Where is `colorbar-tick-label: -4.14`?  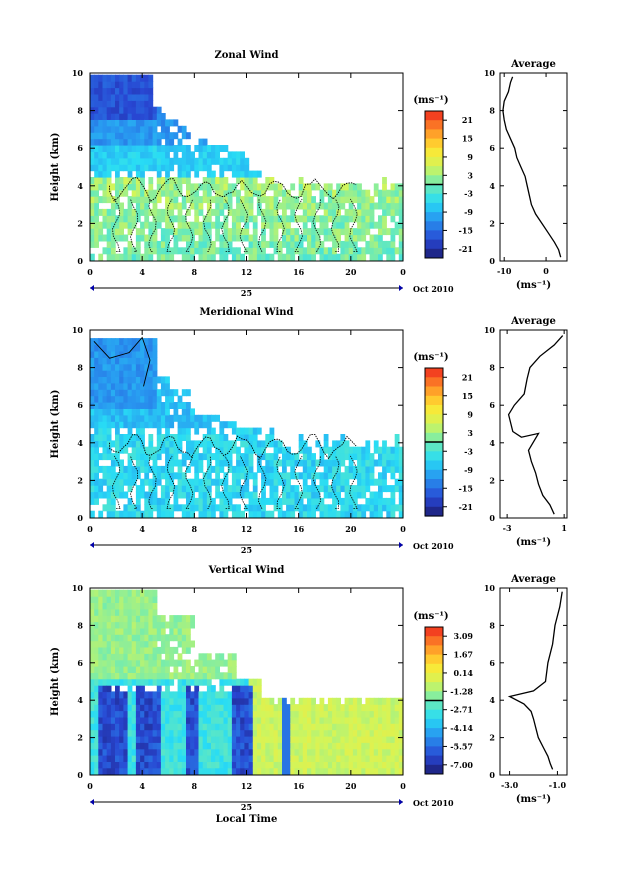 colorbar-tick-label: -4.14 is located at coordinates (461, 728).